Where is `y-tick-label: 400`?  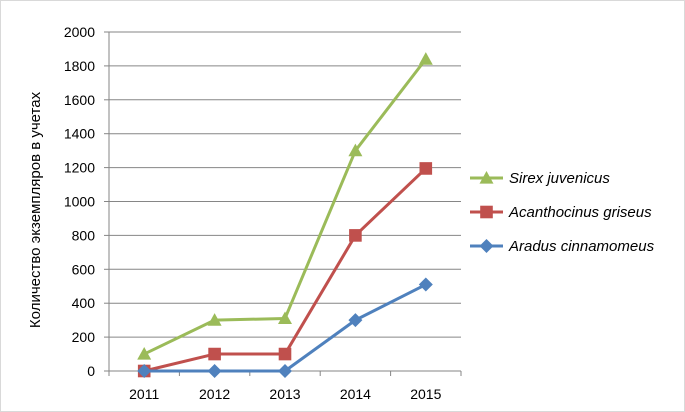
y-tick-label: 400 is located at coordinates (84, 303).